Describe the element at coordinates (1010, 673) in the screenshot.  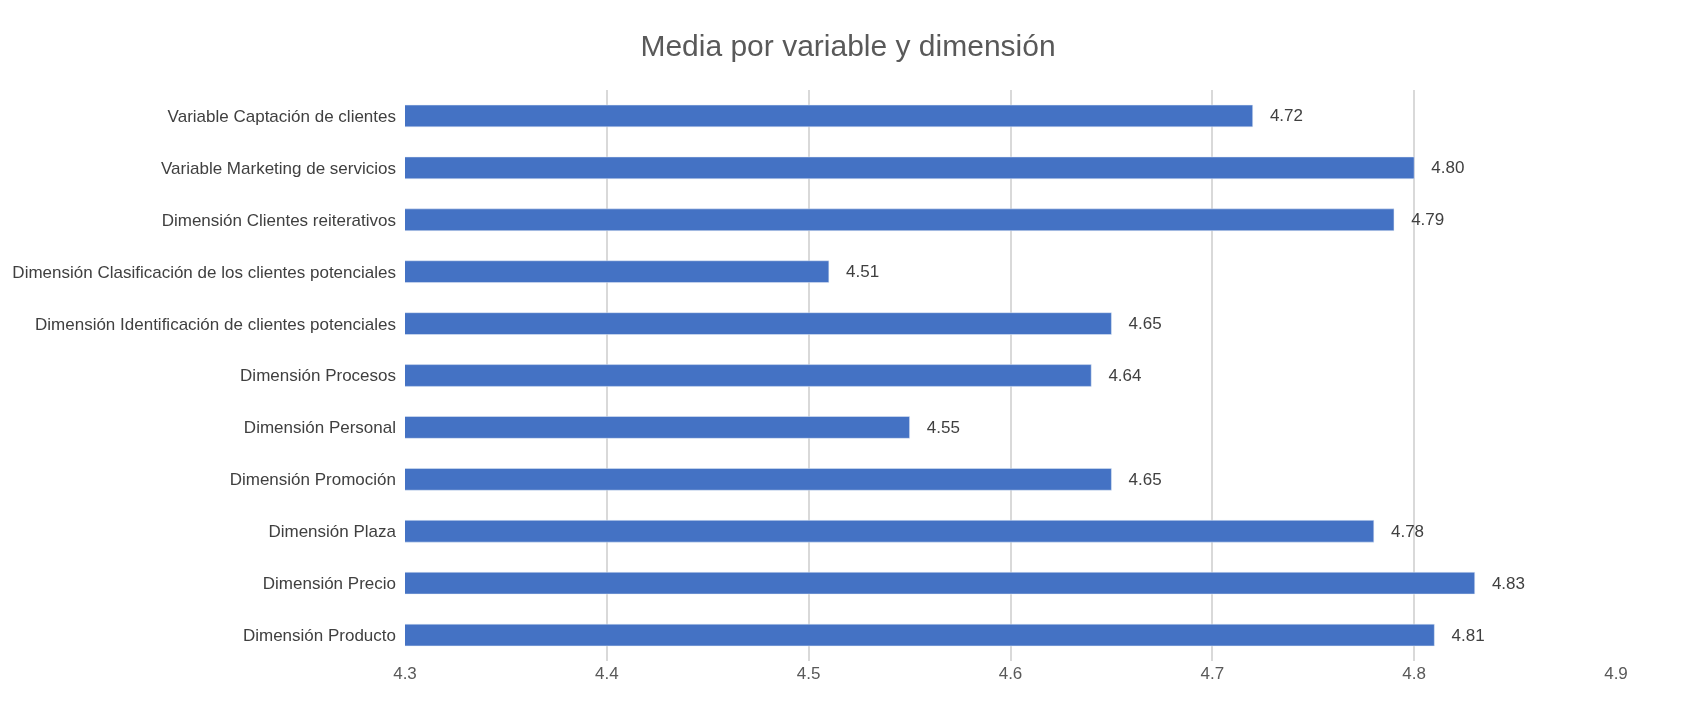
I see `x-tick-label: 4.6` at that location.